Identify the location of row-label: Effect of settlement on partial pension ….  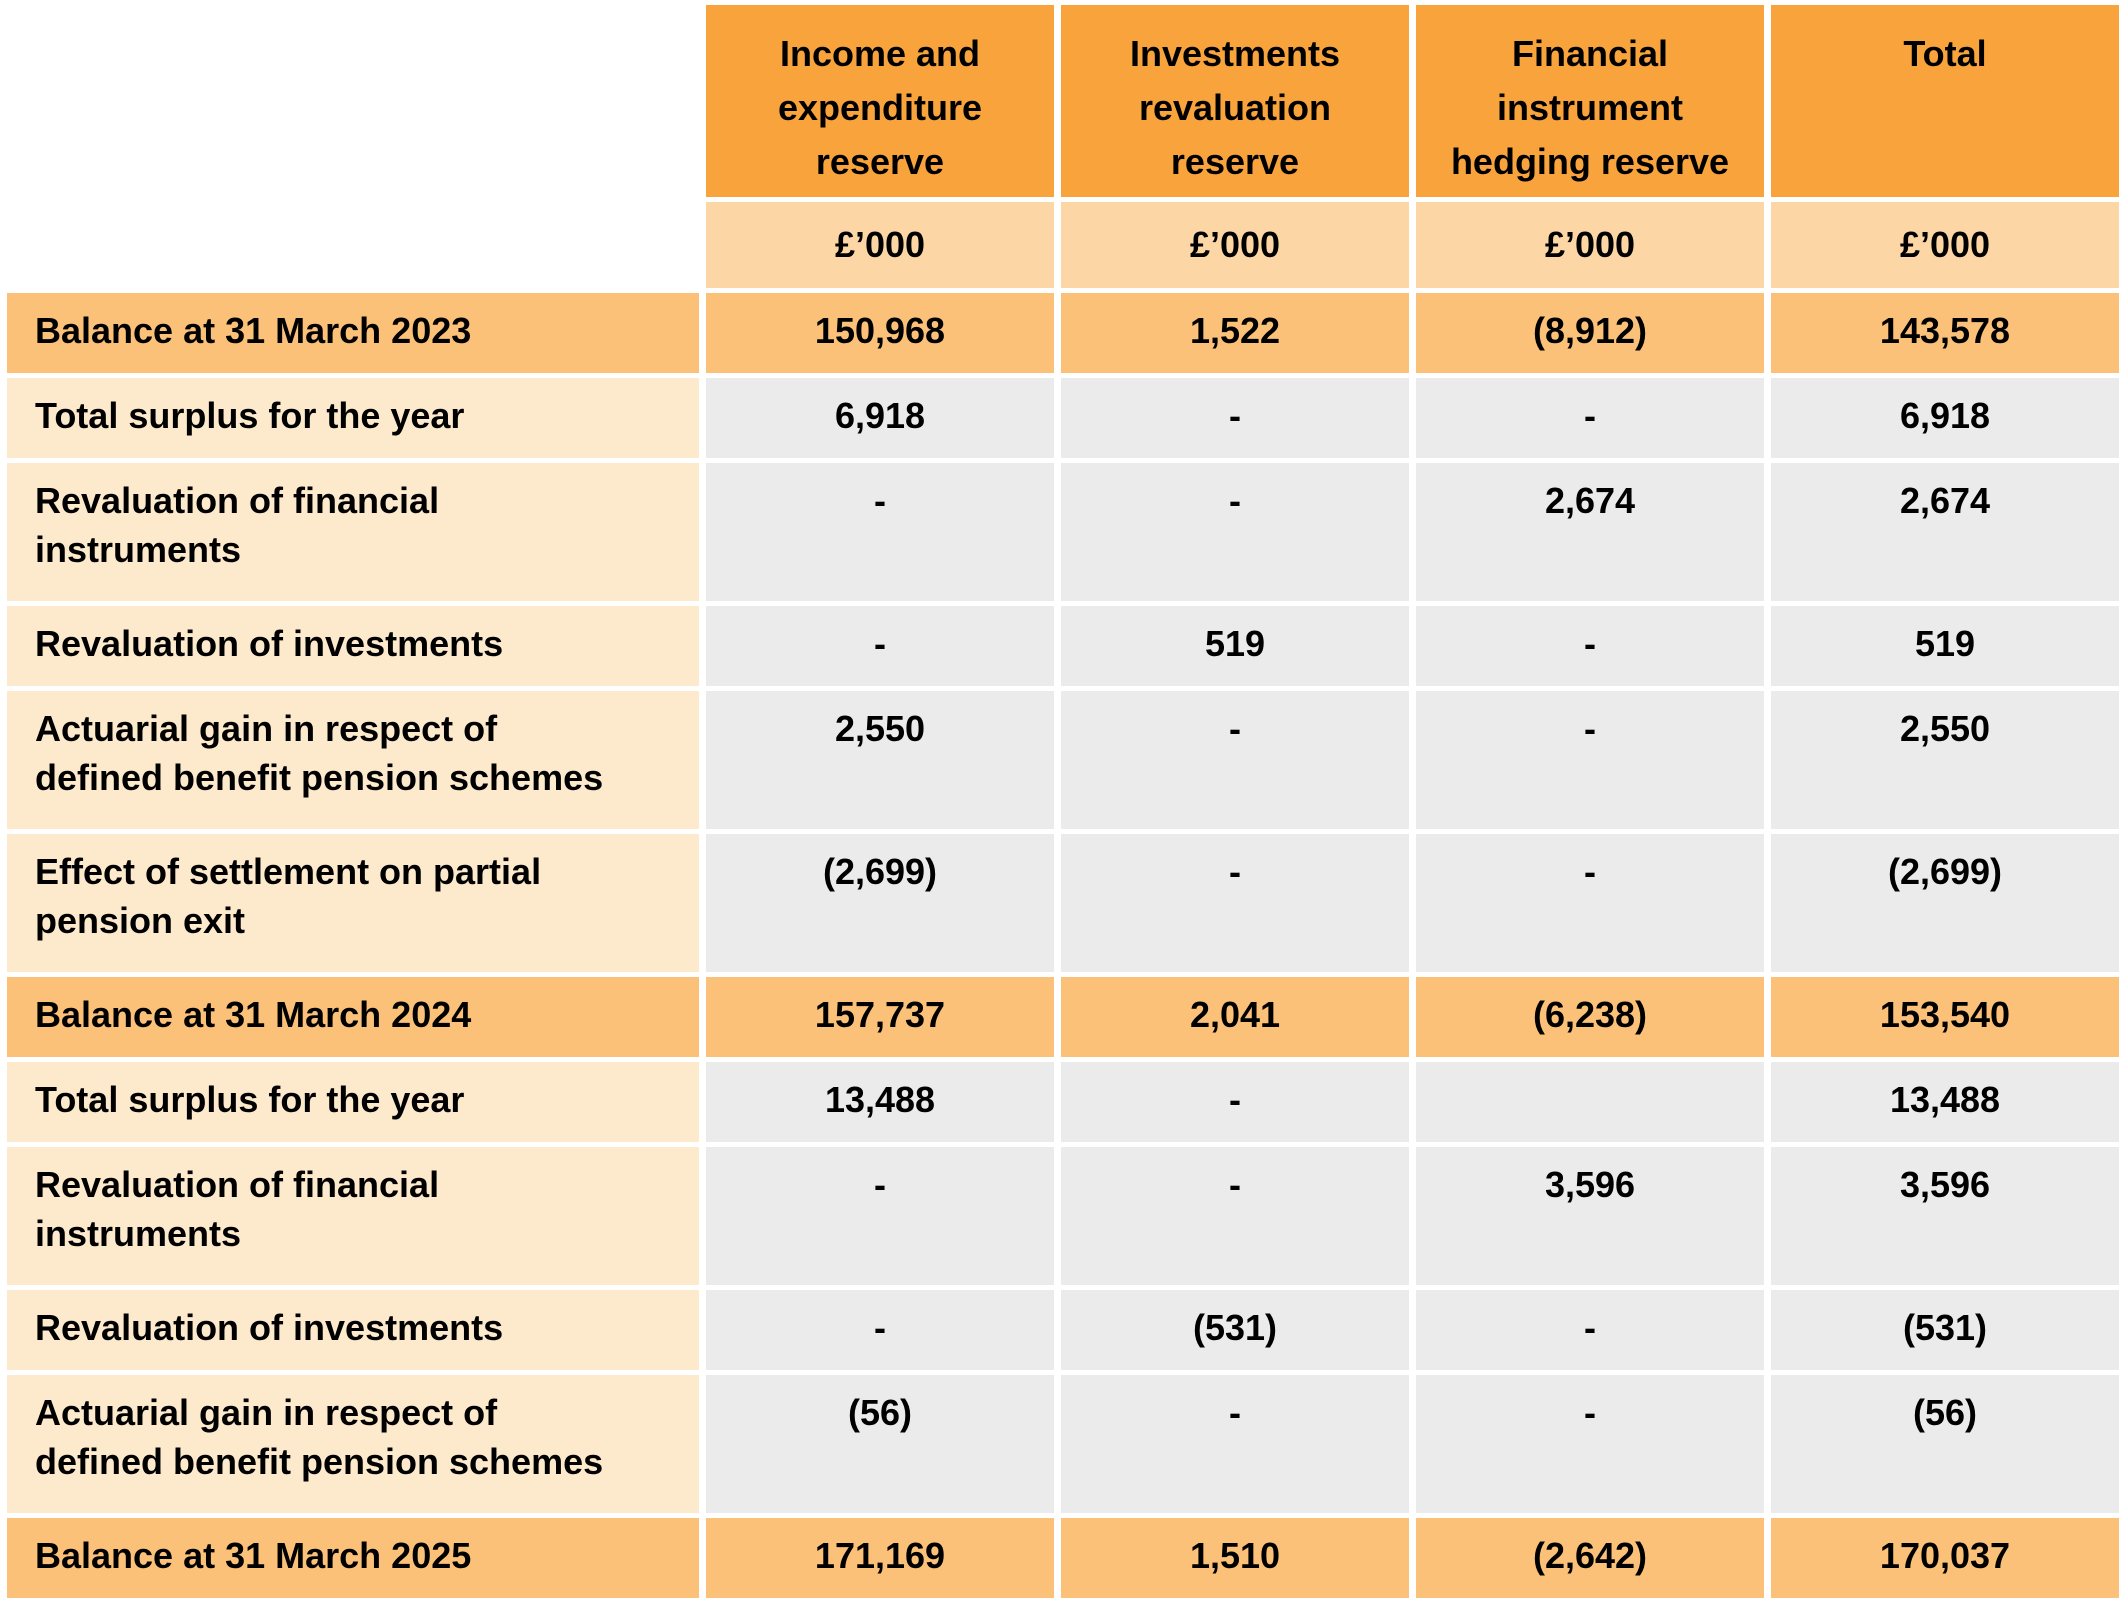
(353, 903).